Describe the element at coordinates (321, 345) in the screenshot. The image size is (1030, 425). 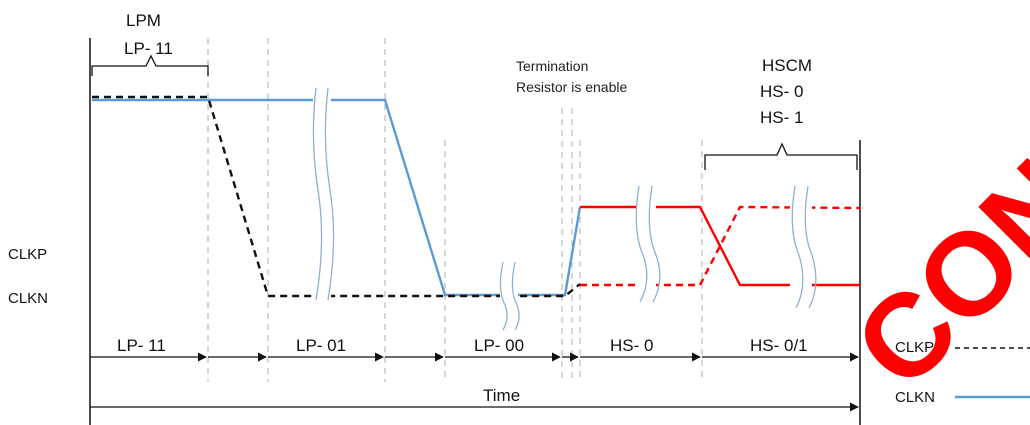
I see `state-label: LP- 01` at that location.